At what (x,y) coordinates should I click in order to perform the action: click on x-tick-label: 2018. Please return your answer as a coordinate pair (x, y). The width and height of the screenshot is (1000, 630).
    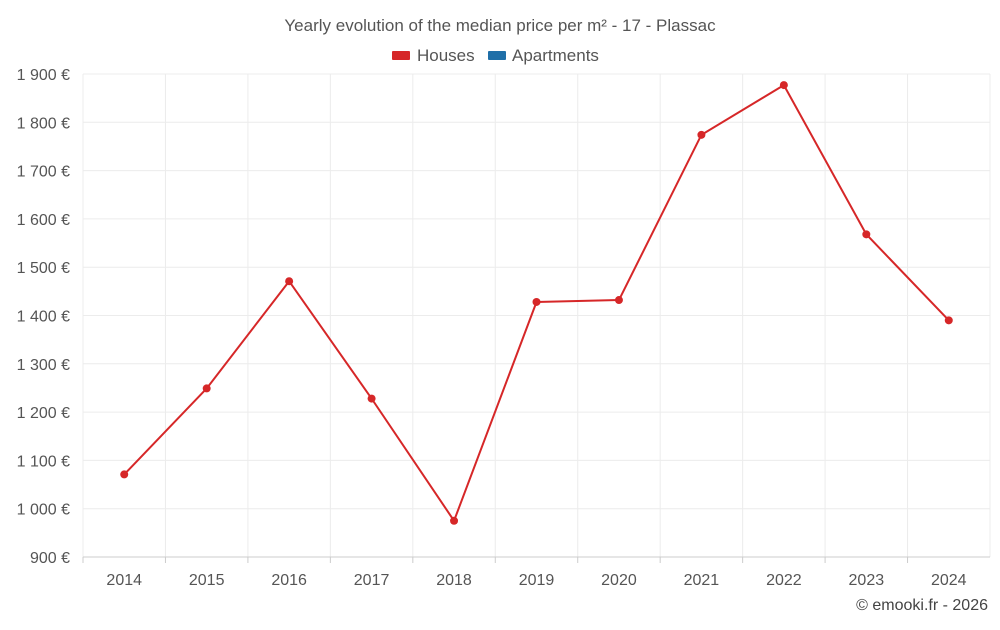
    Looking at the image, I should click on (454, 580).